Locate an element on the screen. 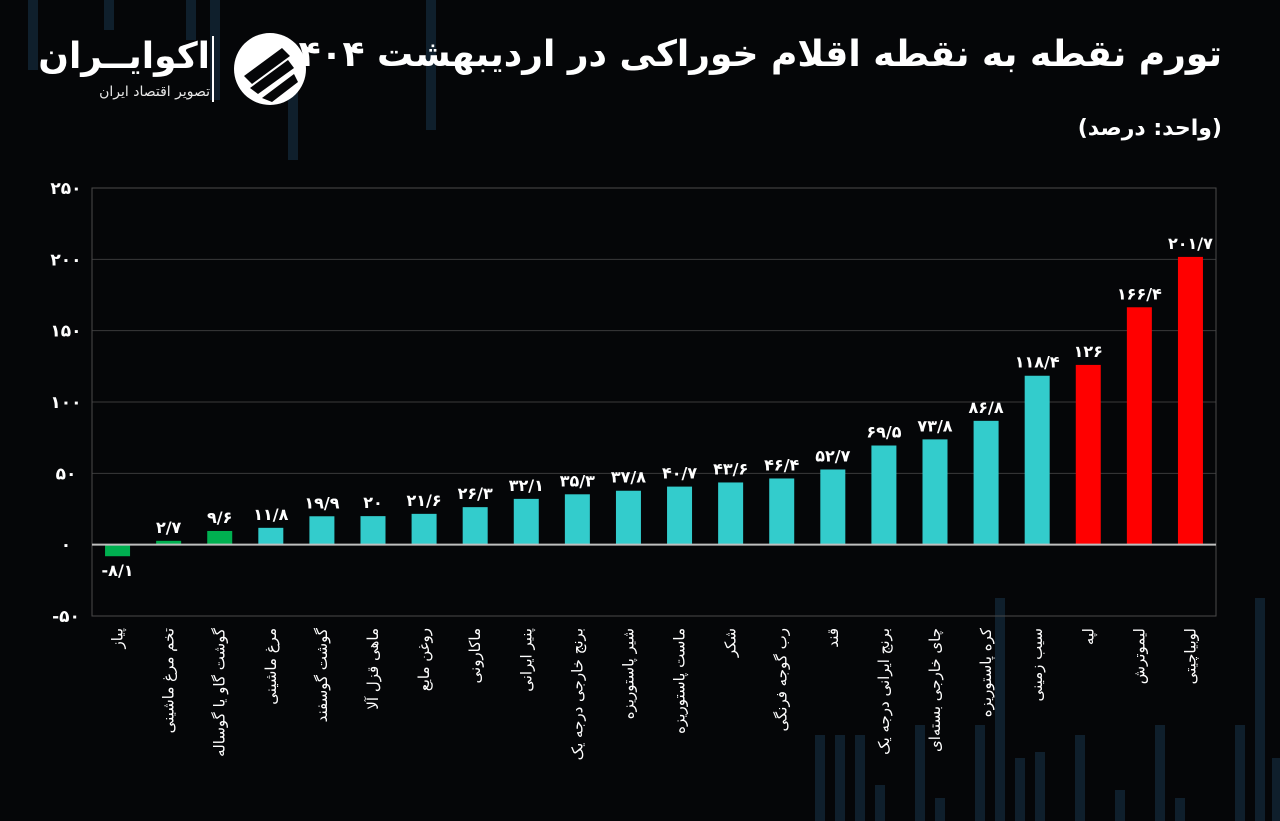 This screenshot has height=821, width=1280. category-label: شیر پاستوریزه is located at coordinates (628, 673).